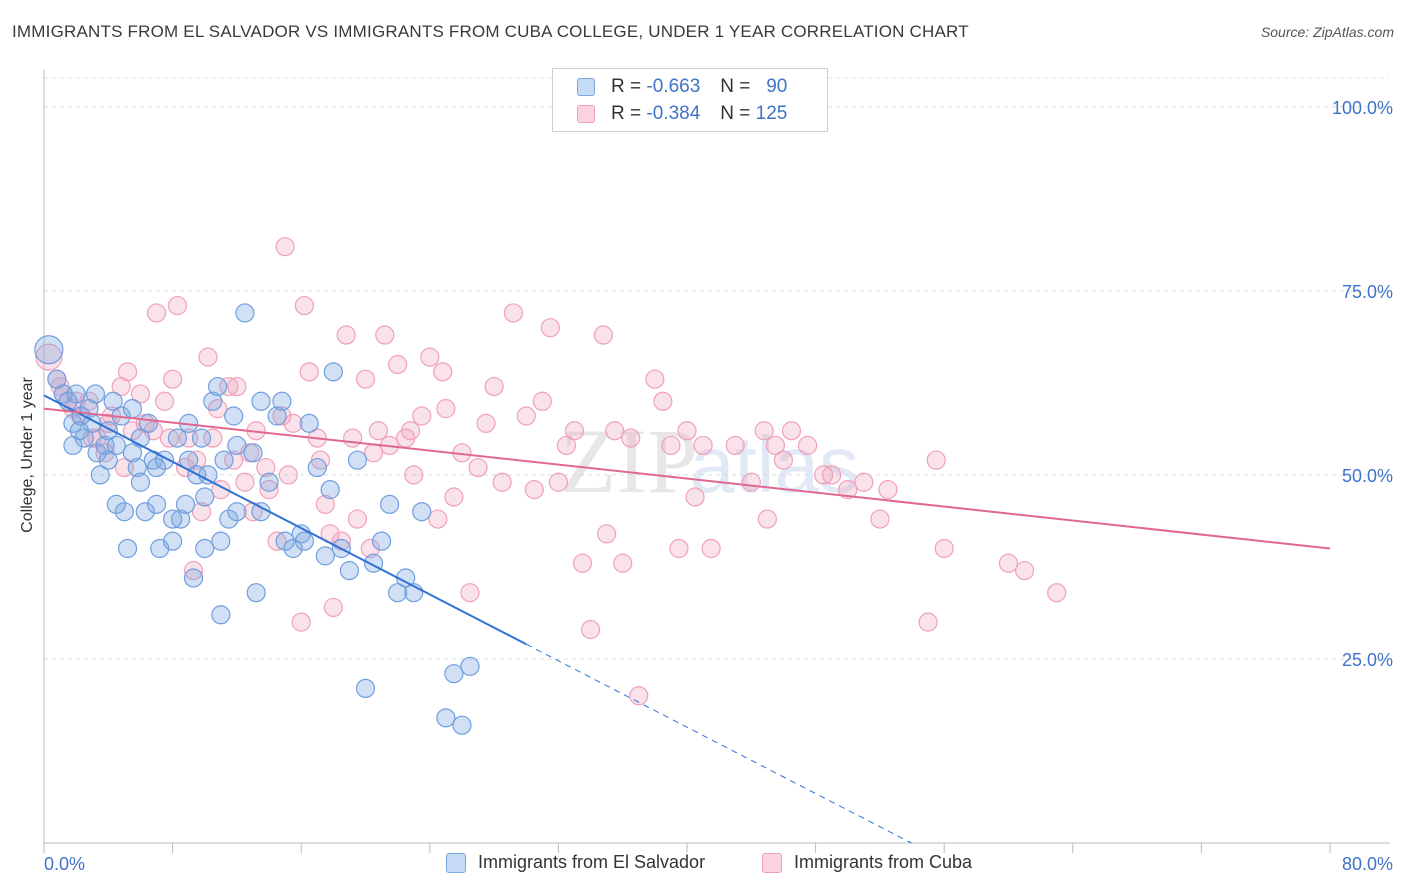 This screenshot has height=892, width=1406. What do you see at coordinates (1327, 32) in the screenshot?
I see `source-label: Source: ZipAtlas.com` at bounding box center [1327, 32].